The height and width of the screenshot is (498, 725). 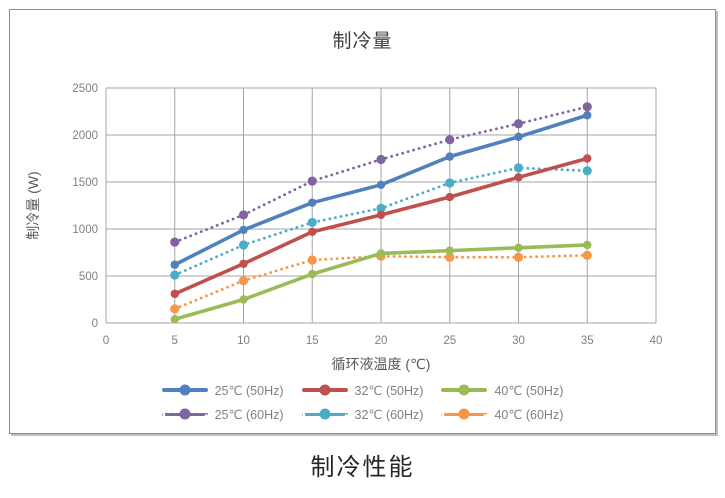 What do you see at coordinates (587, 341) in the screenshot?
I see `x-tick-label: 35` at bounding box center [587, 341].